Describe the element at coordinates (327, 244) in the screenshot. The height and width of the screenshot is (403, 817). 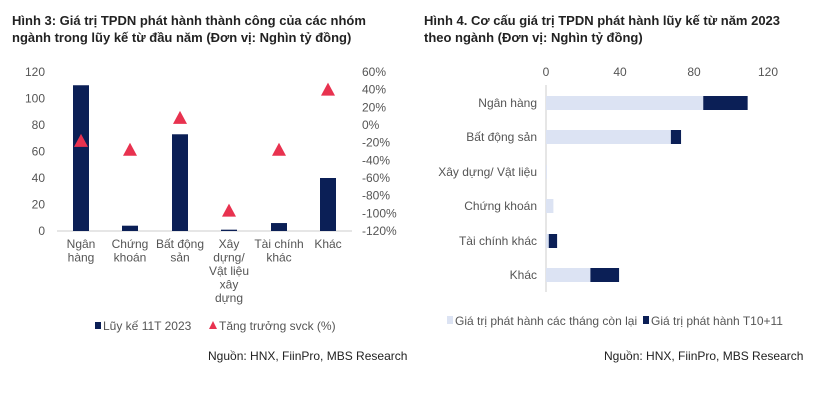
I see `x-tick-label: Khác` at that location.